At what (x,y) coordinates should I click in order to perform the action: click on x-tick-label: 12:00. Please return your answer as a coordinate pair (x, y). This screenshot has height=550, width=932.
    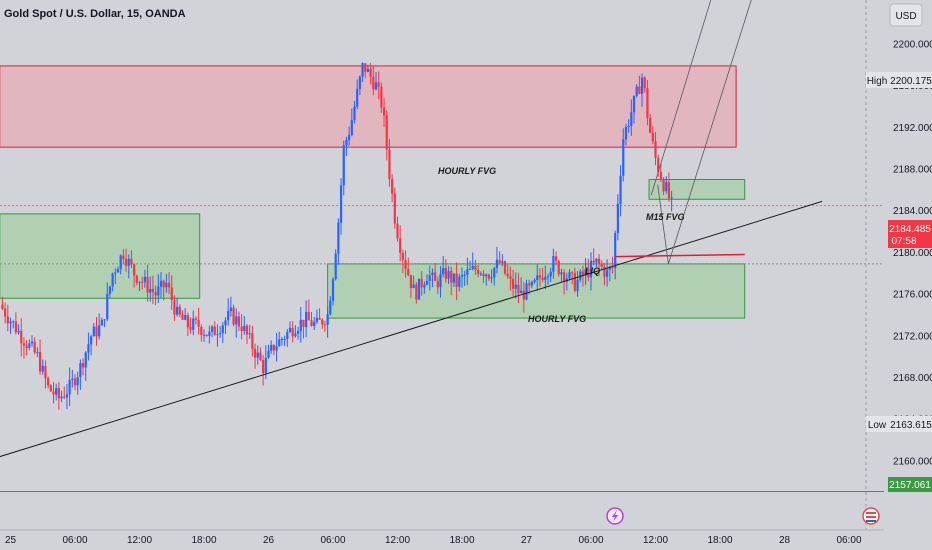
    Looking at the image, I should click on (397, 540).